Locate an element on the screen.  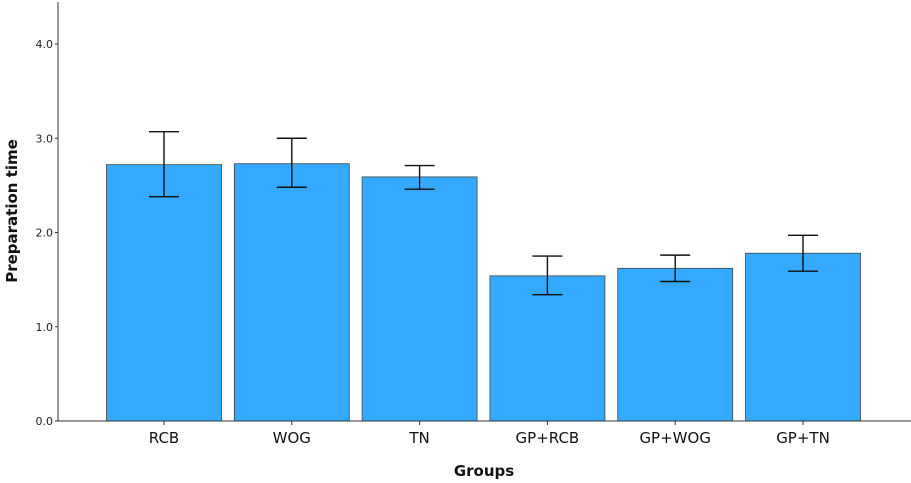
y-axis-title: Preparation time is located at coordinates (12, 211).